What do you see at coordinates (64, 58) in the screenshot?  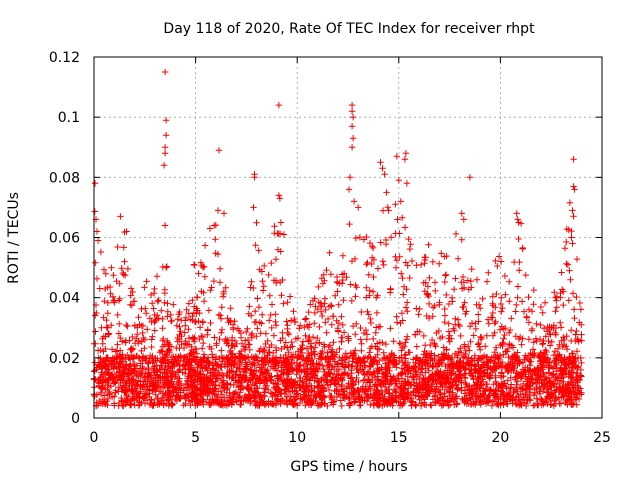 I see `y-tick-label: 0.12` at bounding box center [64, 58].